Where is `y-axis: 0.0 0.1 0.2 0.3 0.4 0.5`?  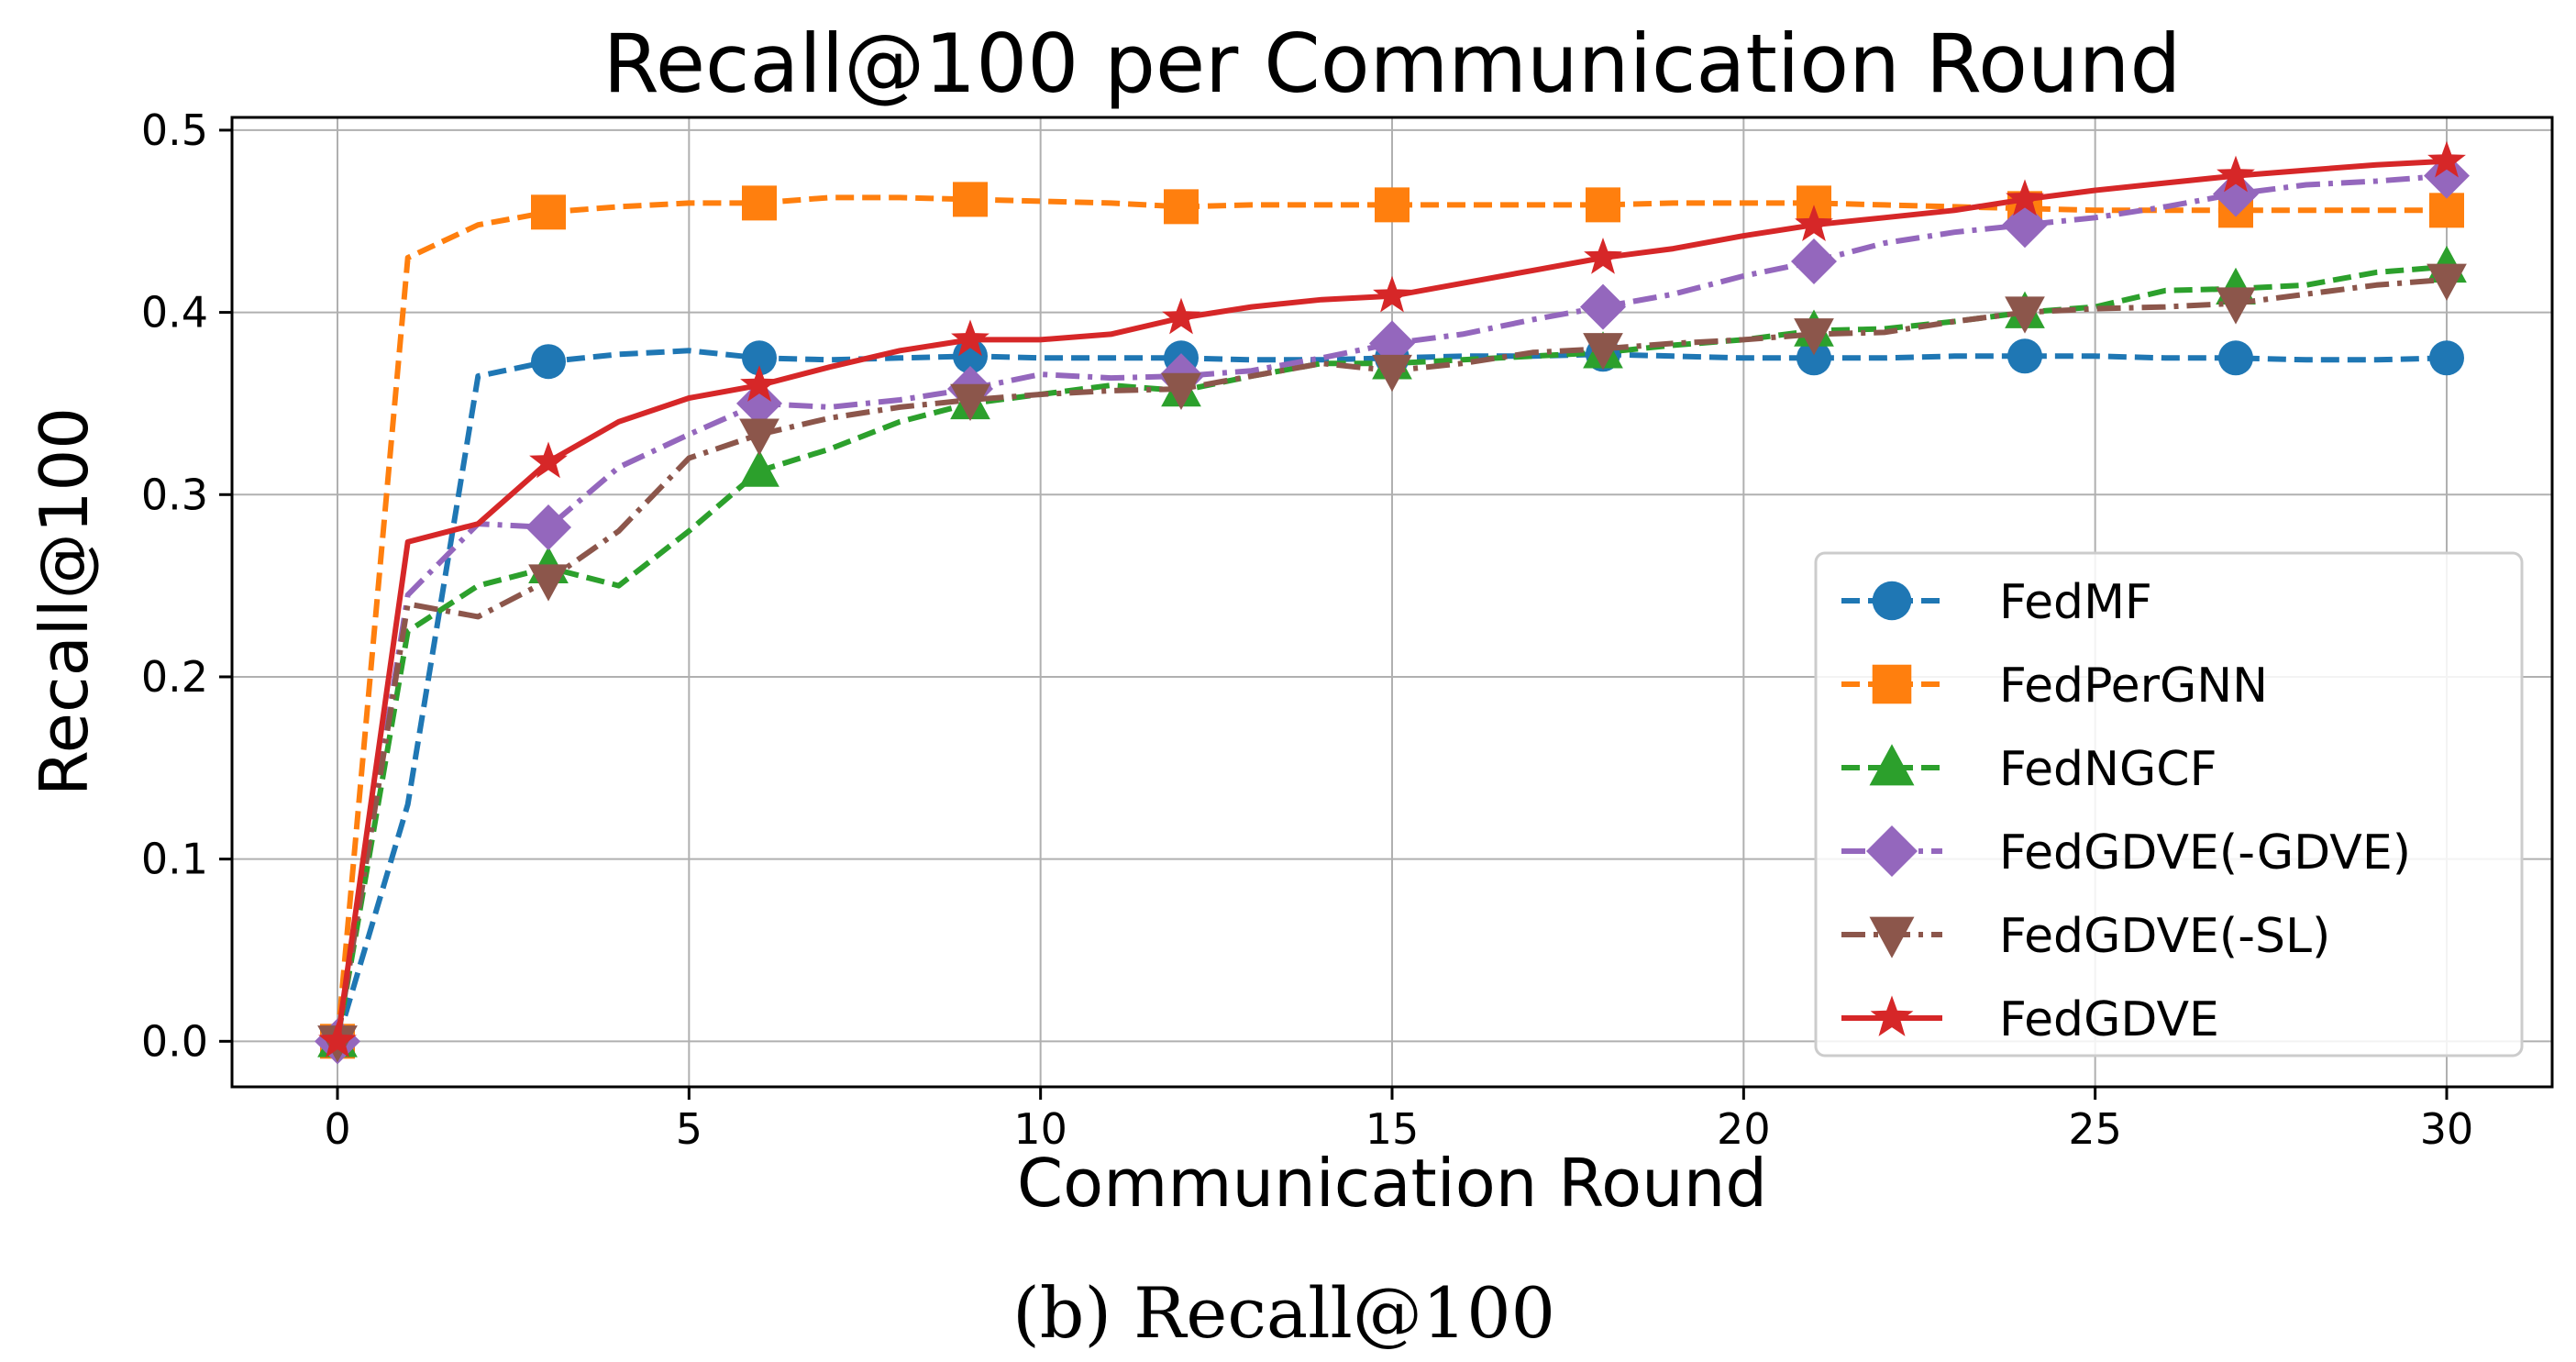
y-axis: 0.0 0.1 0.2 0.3 0.4 0.5 is located at coordinates (186, 585).